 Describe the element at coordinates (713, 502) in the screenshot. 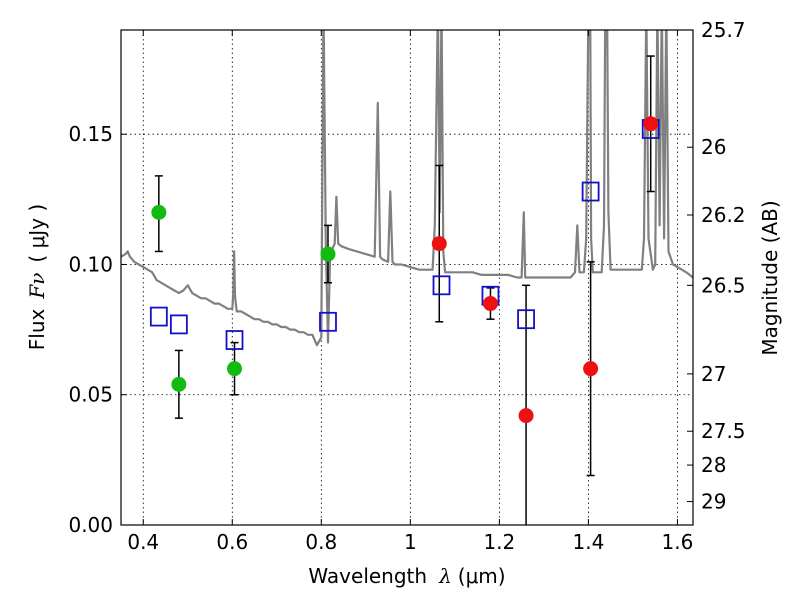

I see `y2-tick-label: 29` at that location.